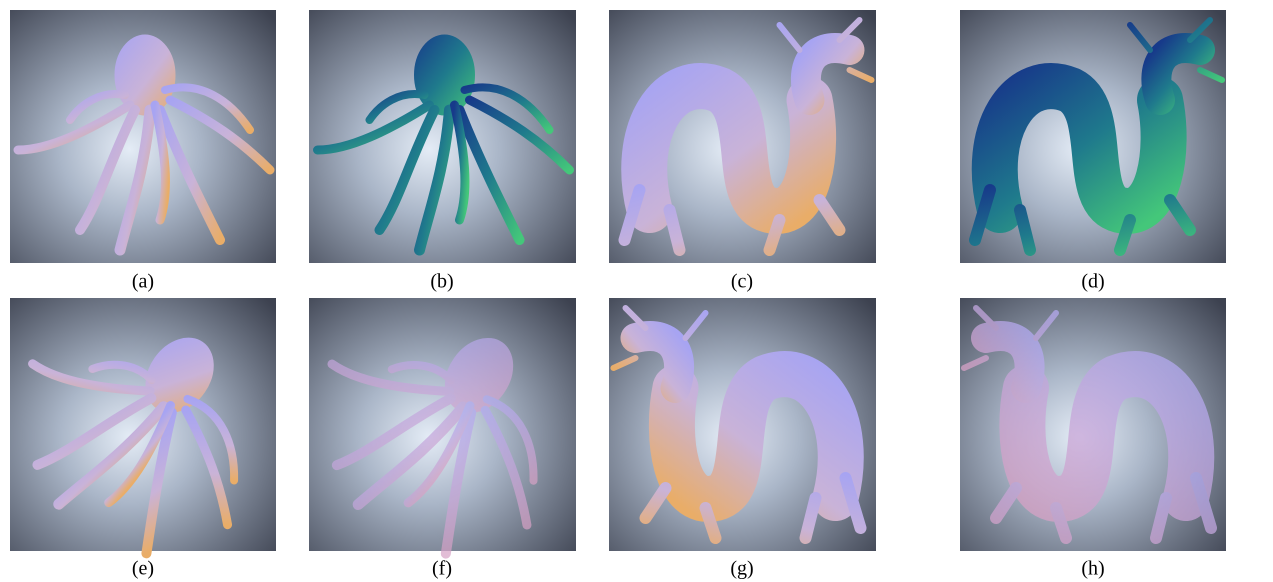 This screenshot has width=1273, height=582. Describe the element at coordinates (741, 569) in the screenshot. I see `caption: (g)` at that location.